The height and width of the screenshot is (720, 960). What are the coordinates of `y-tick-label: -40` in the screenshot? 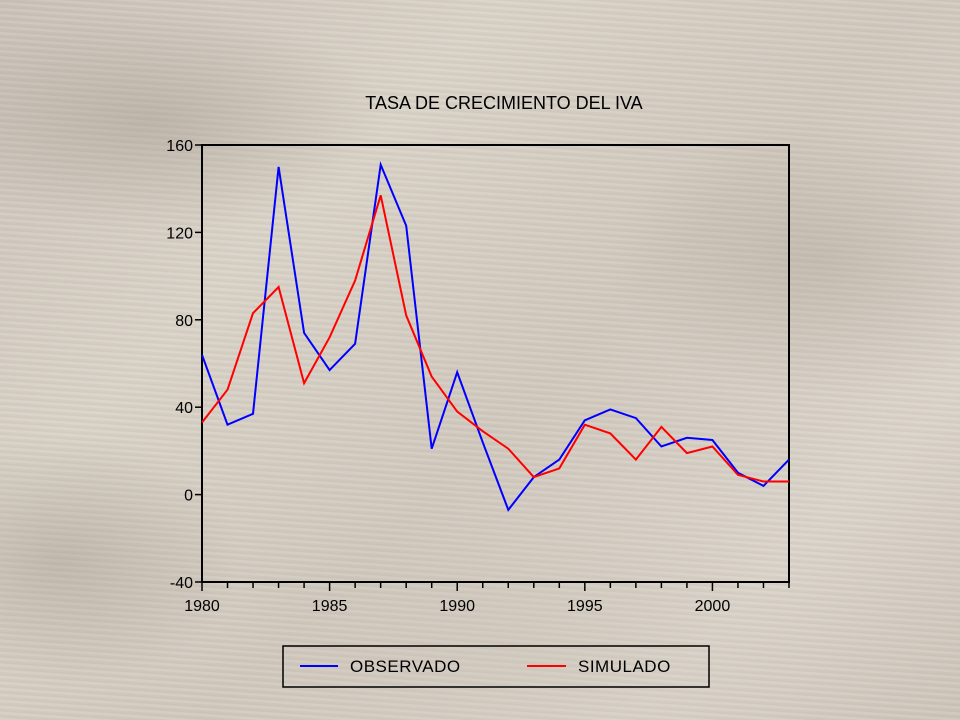 It's located at (181, 583).